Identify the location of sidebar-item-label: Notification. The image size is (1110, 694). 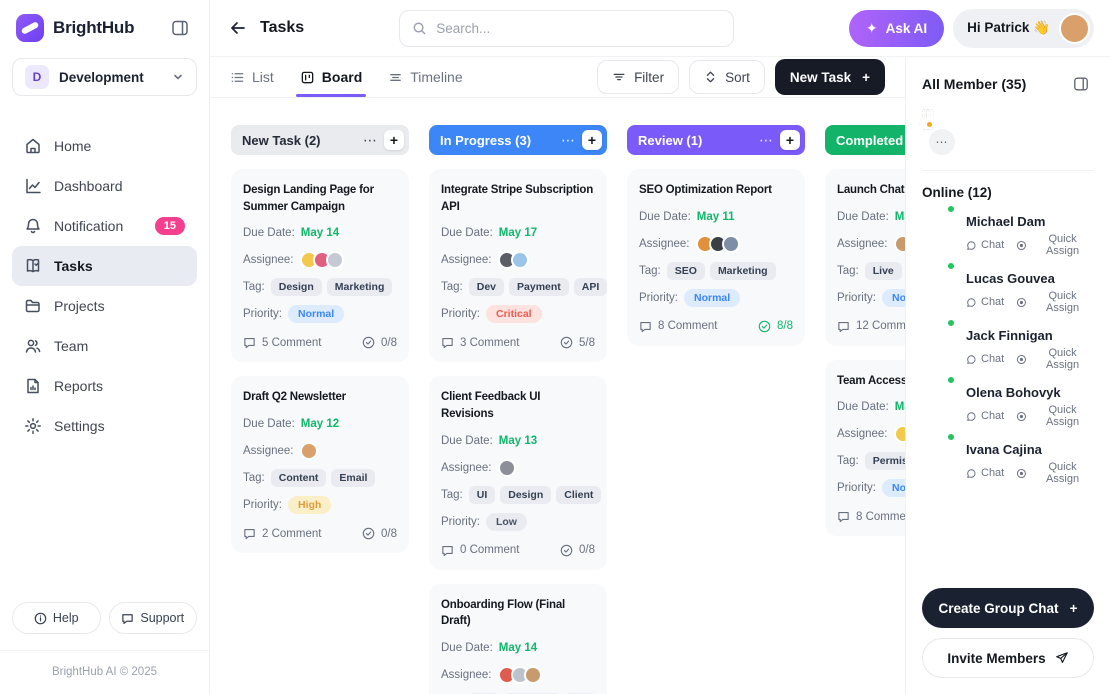
(89, 226).